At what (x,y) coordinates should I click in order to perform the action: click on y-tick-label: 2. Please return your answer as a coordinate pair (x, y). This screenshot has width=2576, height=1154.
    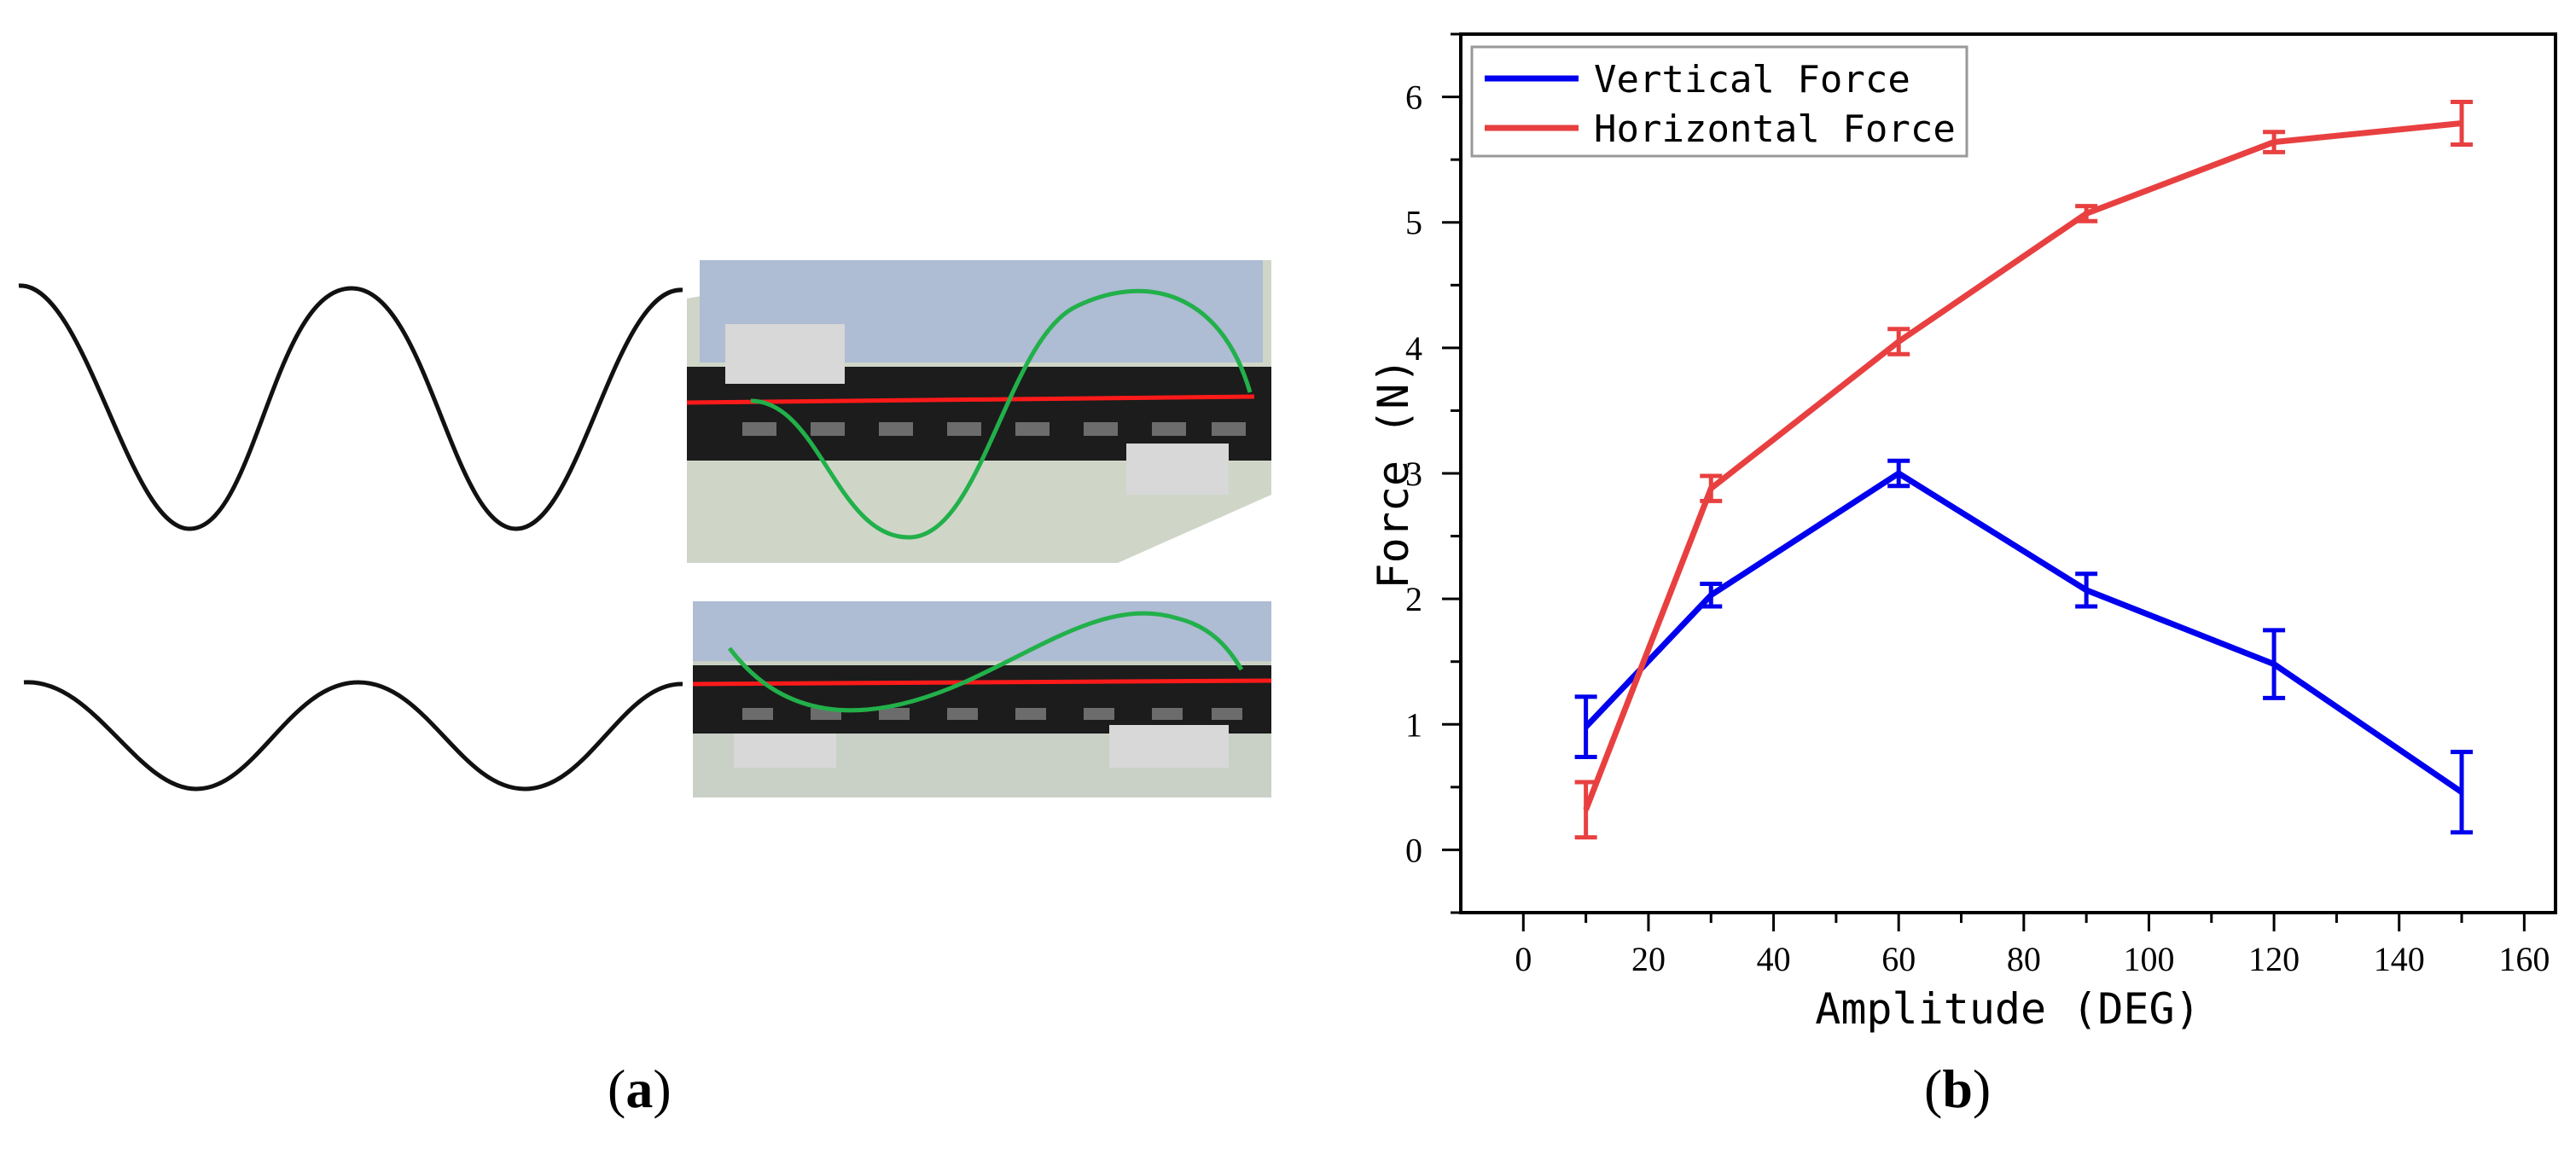
    Looking at the image, I should click on (1413, 599).